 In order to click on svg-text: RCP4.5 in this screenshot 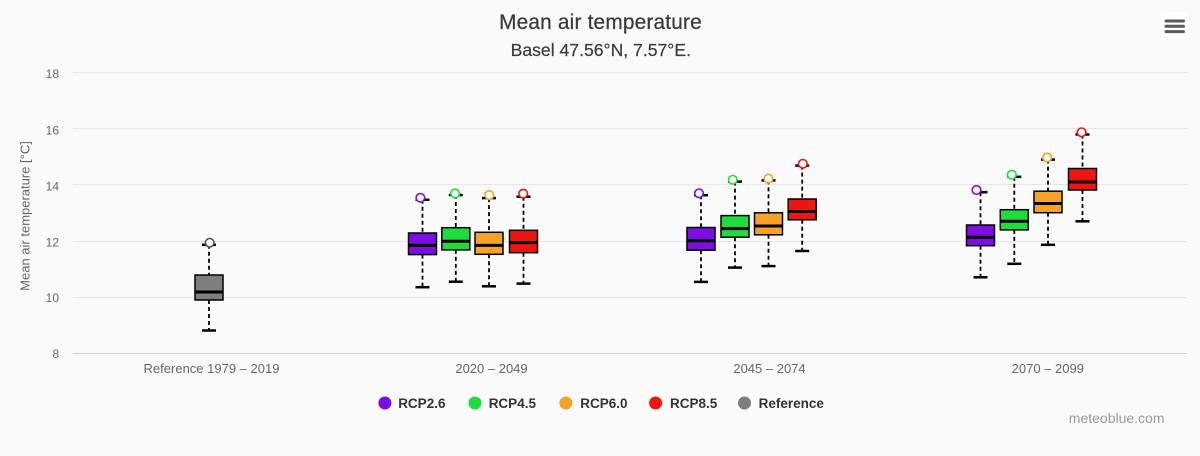, I will do `click(513, 403)`.